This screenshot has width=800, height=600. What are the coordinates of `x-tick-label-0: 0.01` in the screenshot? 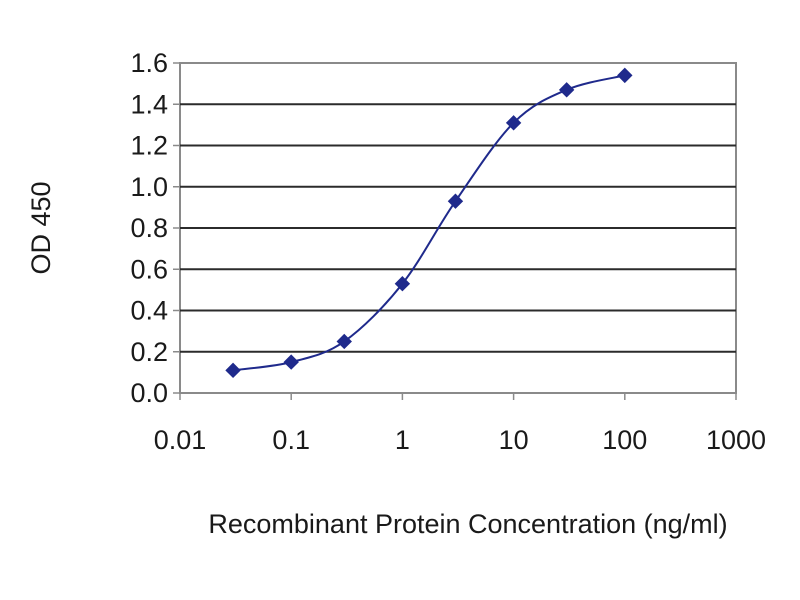 It's located at (180, 440).